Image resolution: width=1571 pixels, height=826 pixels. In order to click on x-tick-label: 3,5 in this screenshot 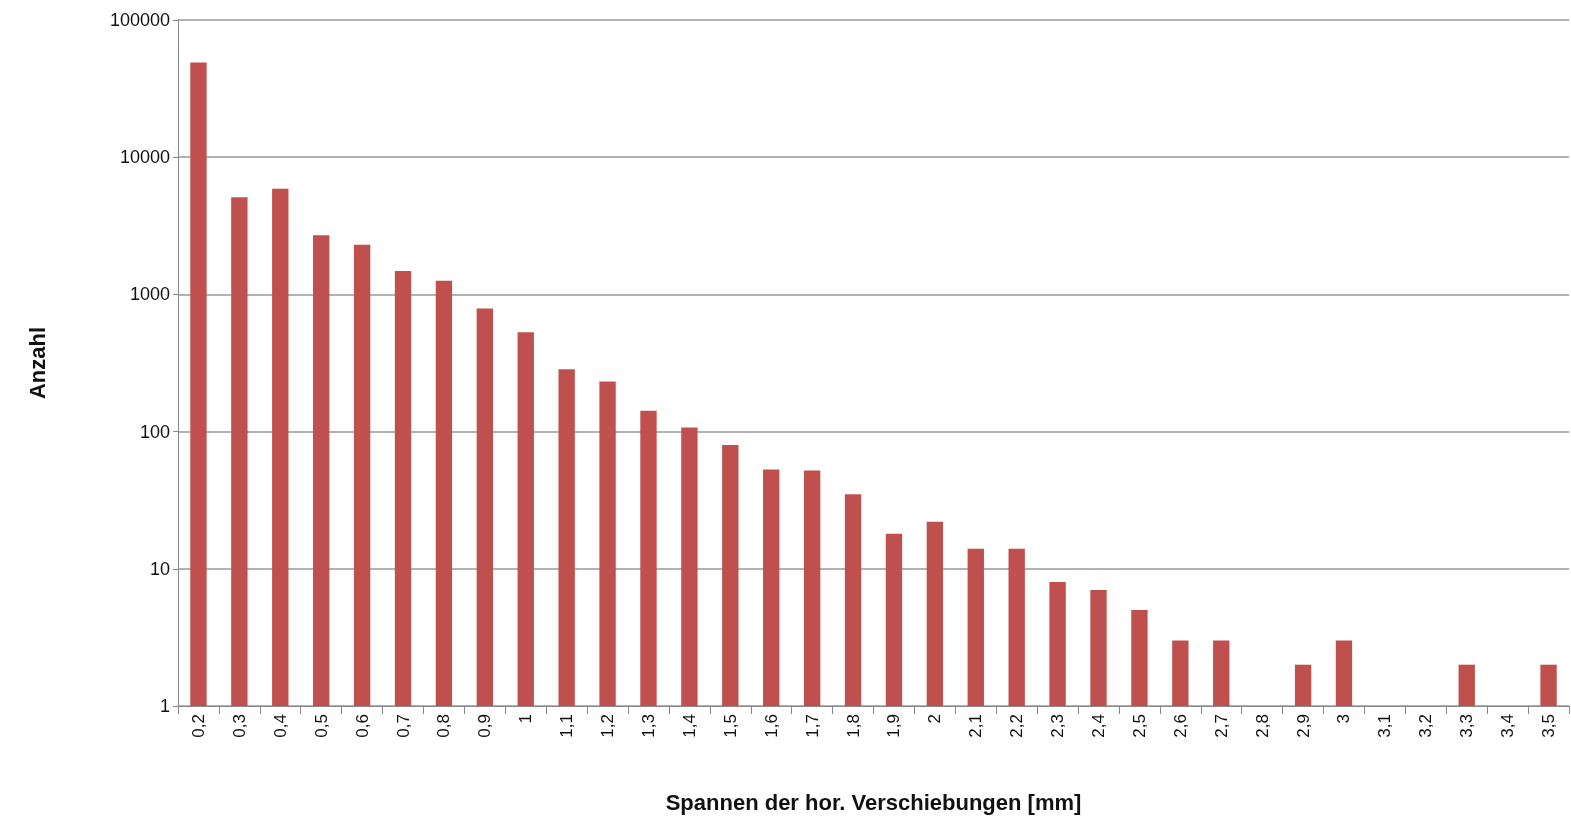, I will do `click(1549, 726)`.